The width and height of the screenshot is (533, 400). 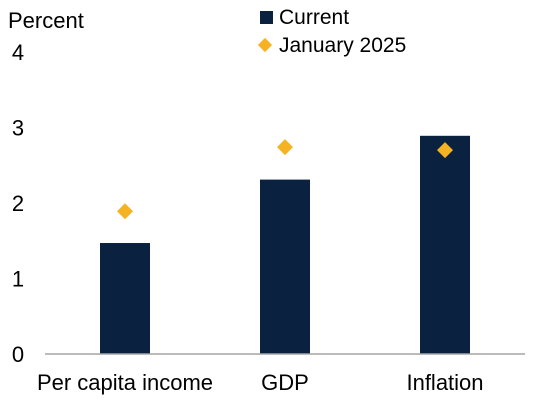 I want to click on legend-label-january-2025: January 2025, so click(x=342, y=45).